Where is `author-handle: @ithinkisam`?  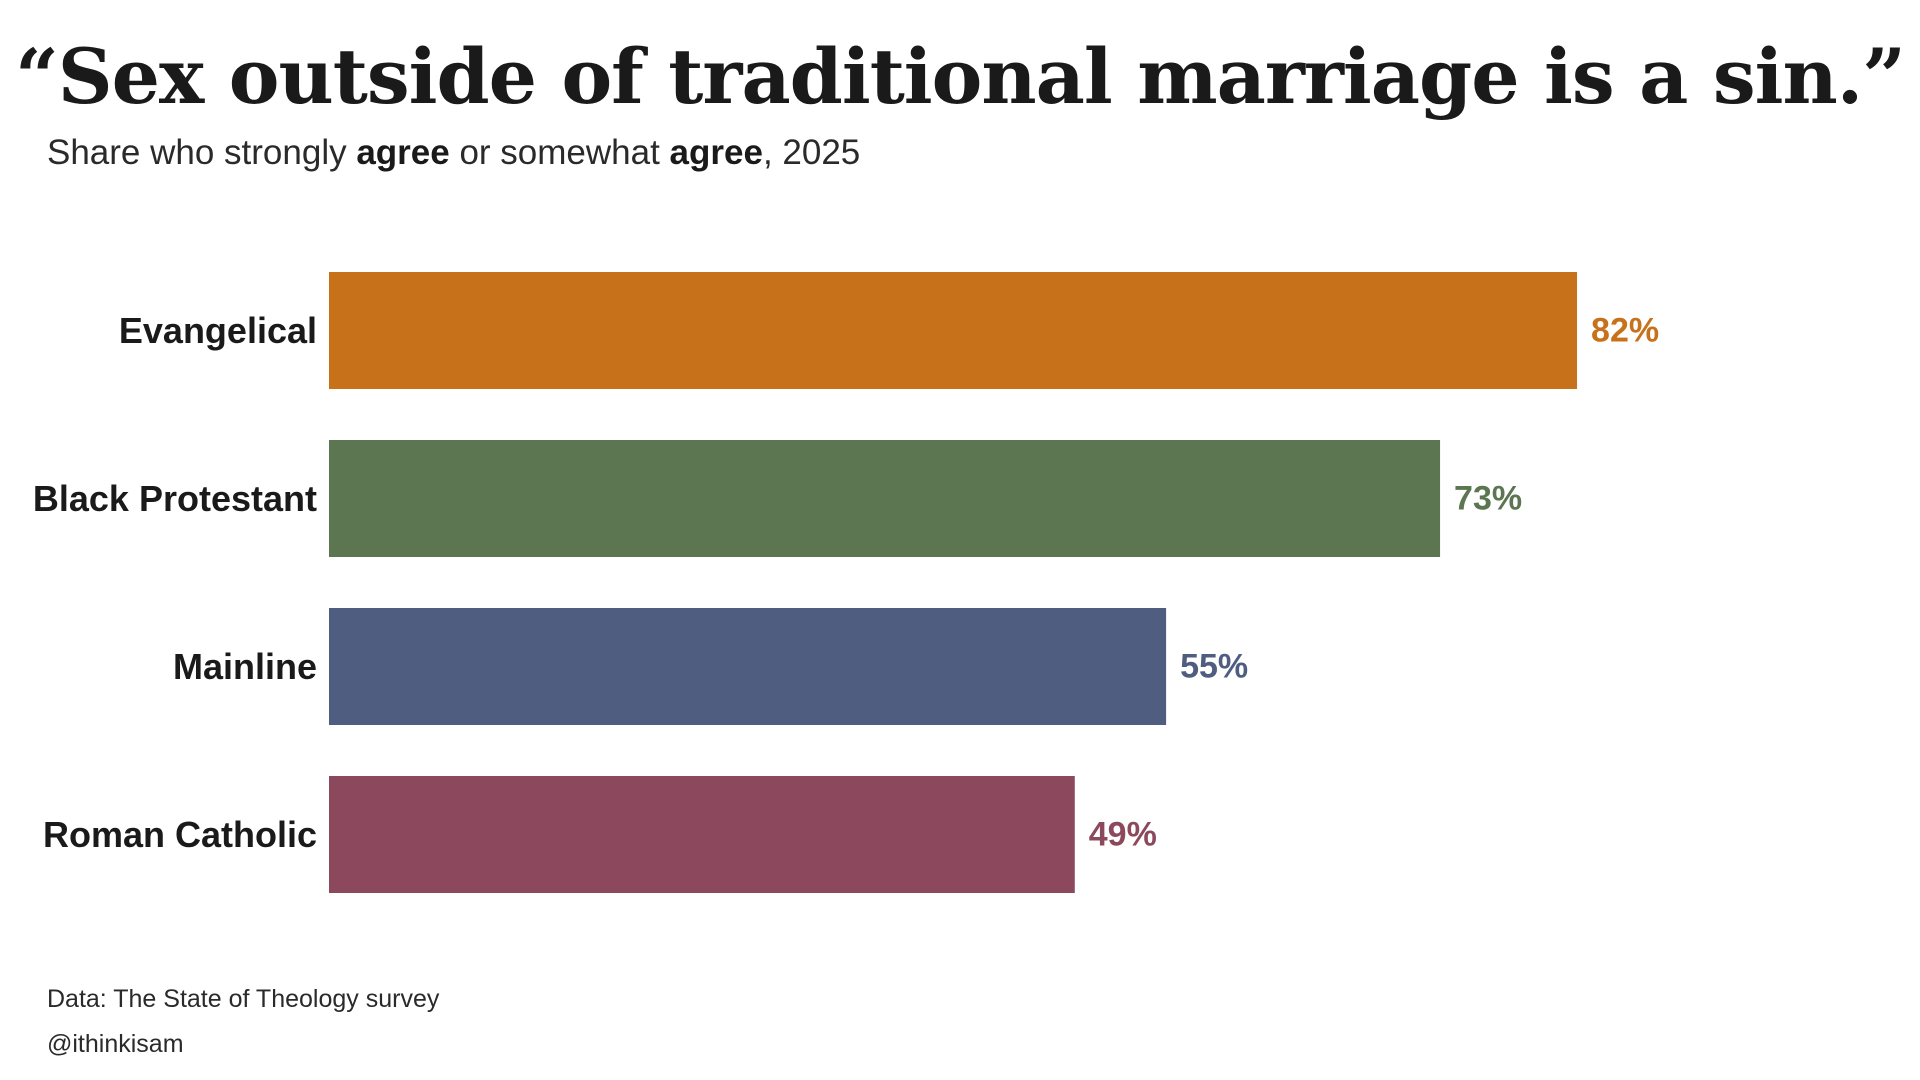 author-handle: @ithinkisam is located at coordinates (115, 1044).